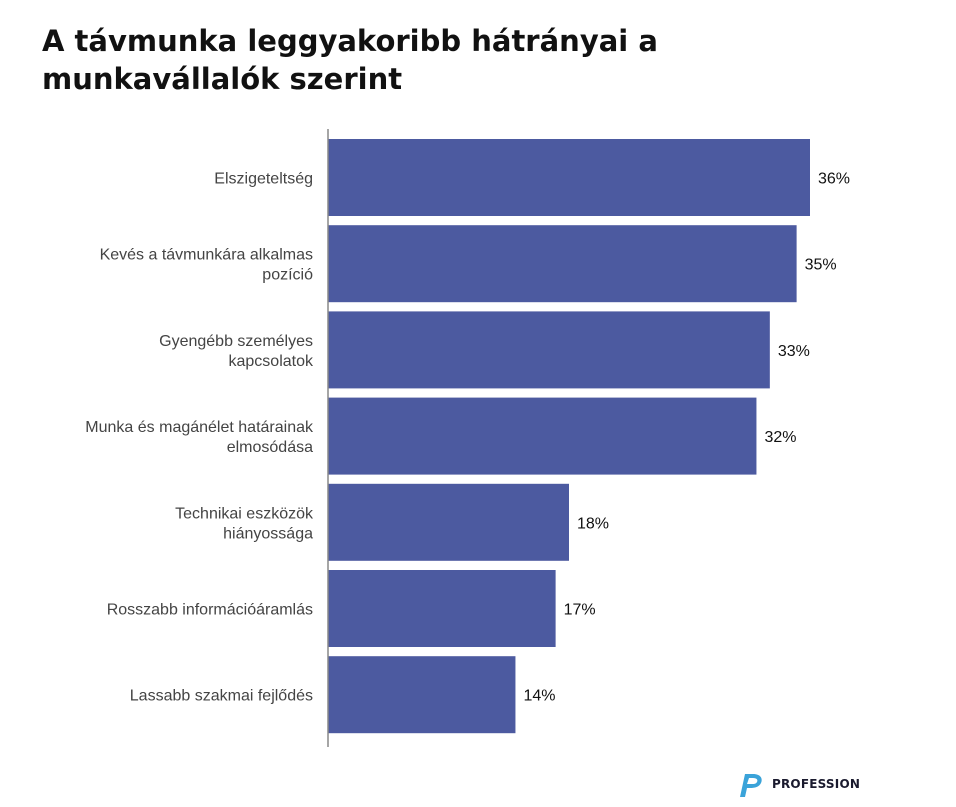 The height and width of the screenshot is (807, 956). What do you see at coordinates (834, 179) in the screenshot?
I see `data-label-1: 36%` at bounding box center [834, 179].